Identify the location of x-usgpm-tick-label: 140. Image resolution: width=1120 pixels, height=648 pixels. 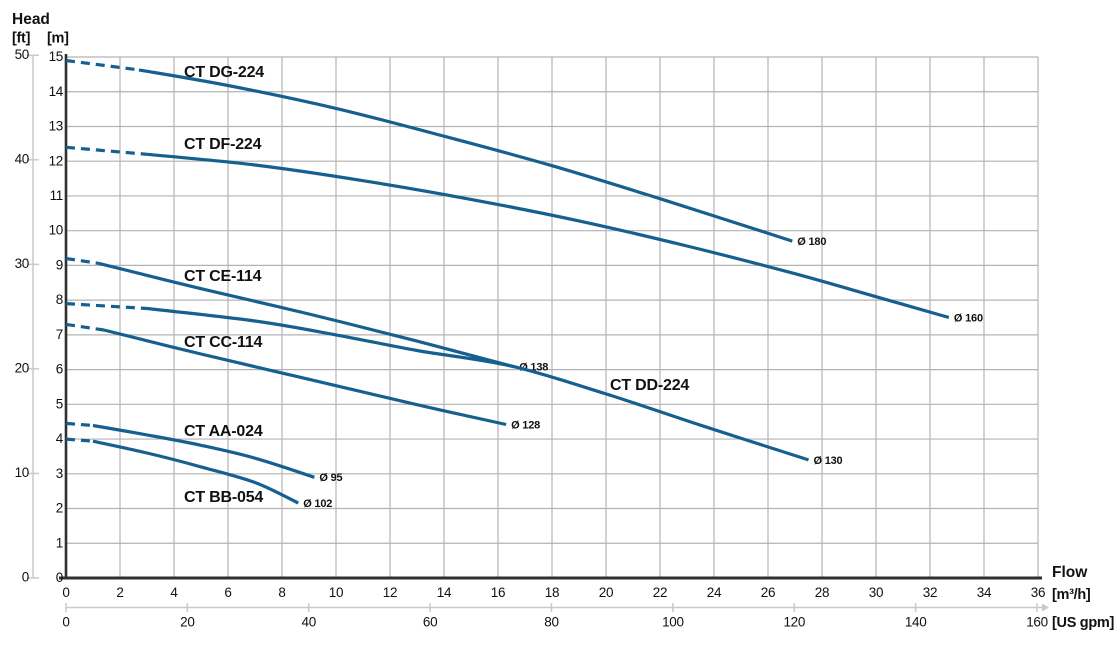
(916, 622).